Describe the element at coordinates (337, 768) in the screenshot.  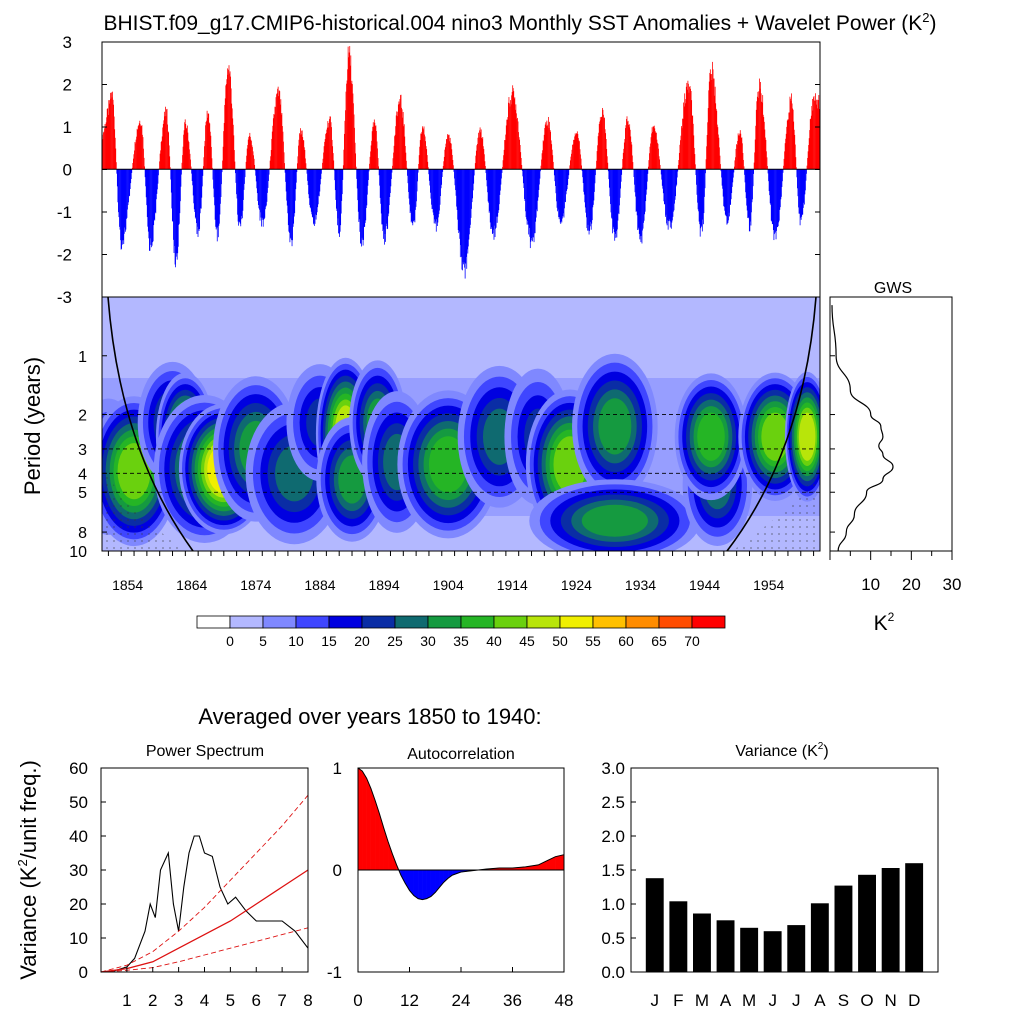
I see `autocorrelation-y-tick-label: 1` at that location.